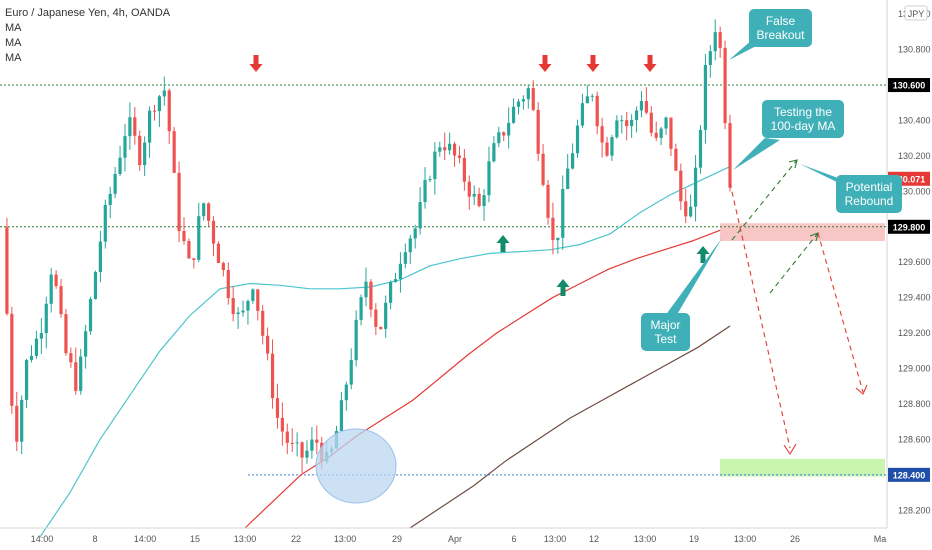 This screenshot has height=550, width=932. I want to click on callout-major-test: Major Test, so click(665, 332).